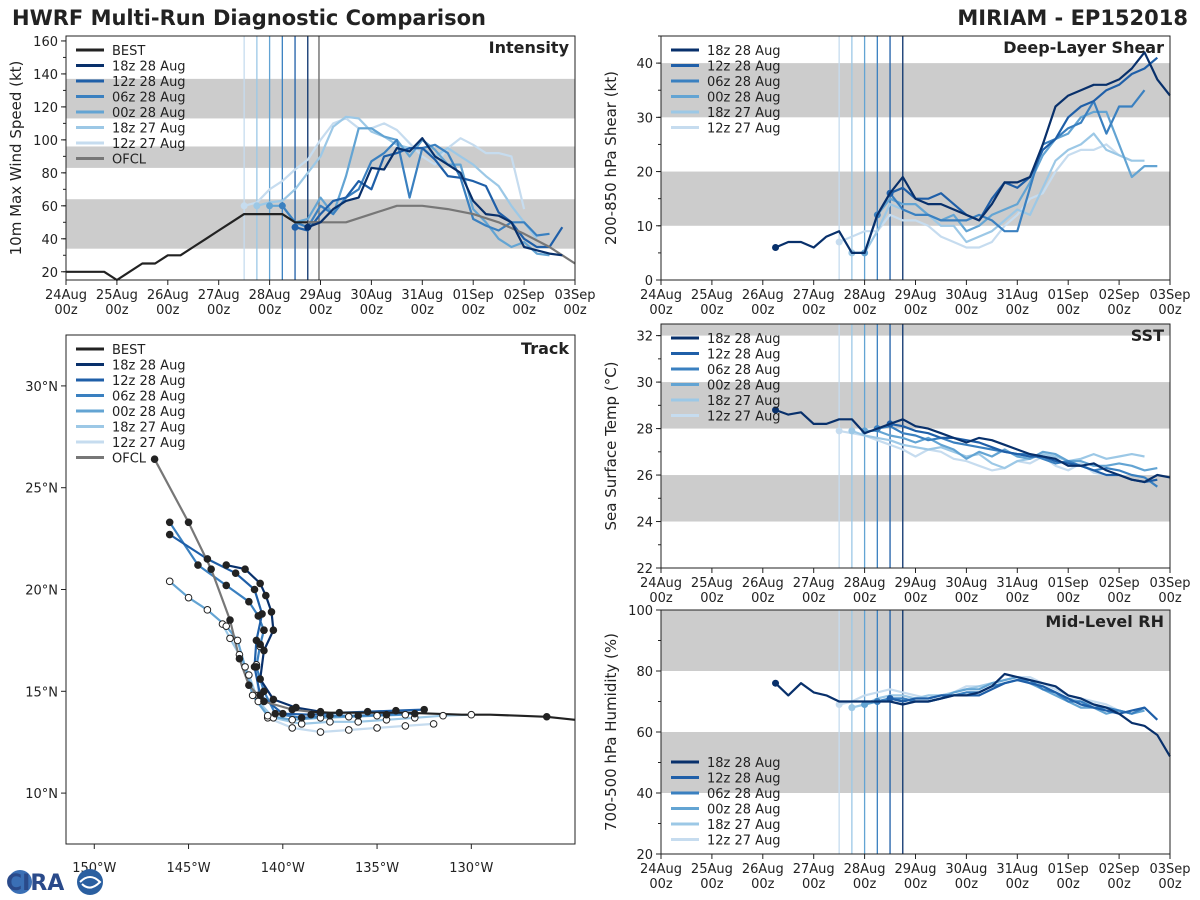 This screenshot has width=1200, height=900. Describe the element at coordinates (41, 692) in the screenshot. I see `y-tick-label-1: 15°N` at that location.